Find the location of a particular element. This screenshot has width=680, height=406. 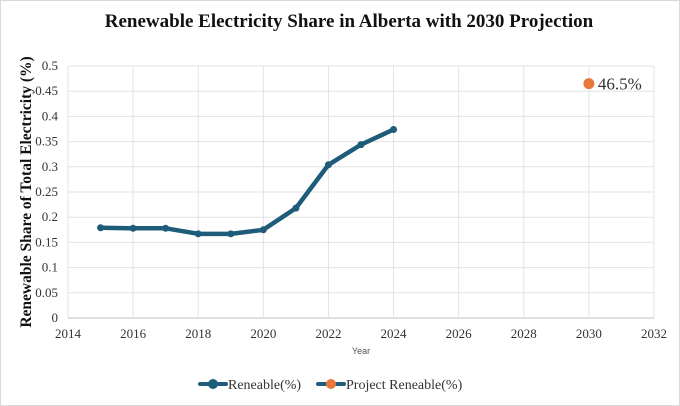

y-tick-label: 0.05 is located at coordinates (46, 292).